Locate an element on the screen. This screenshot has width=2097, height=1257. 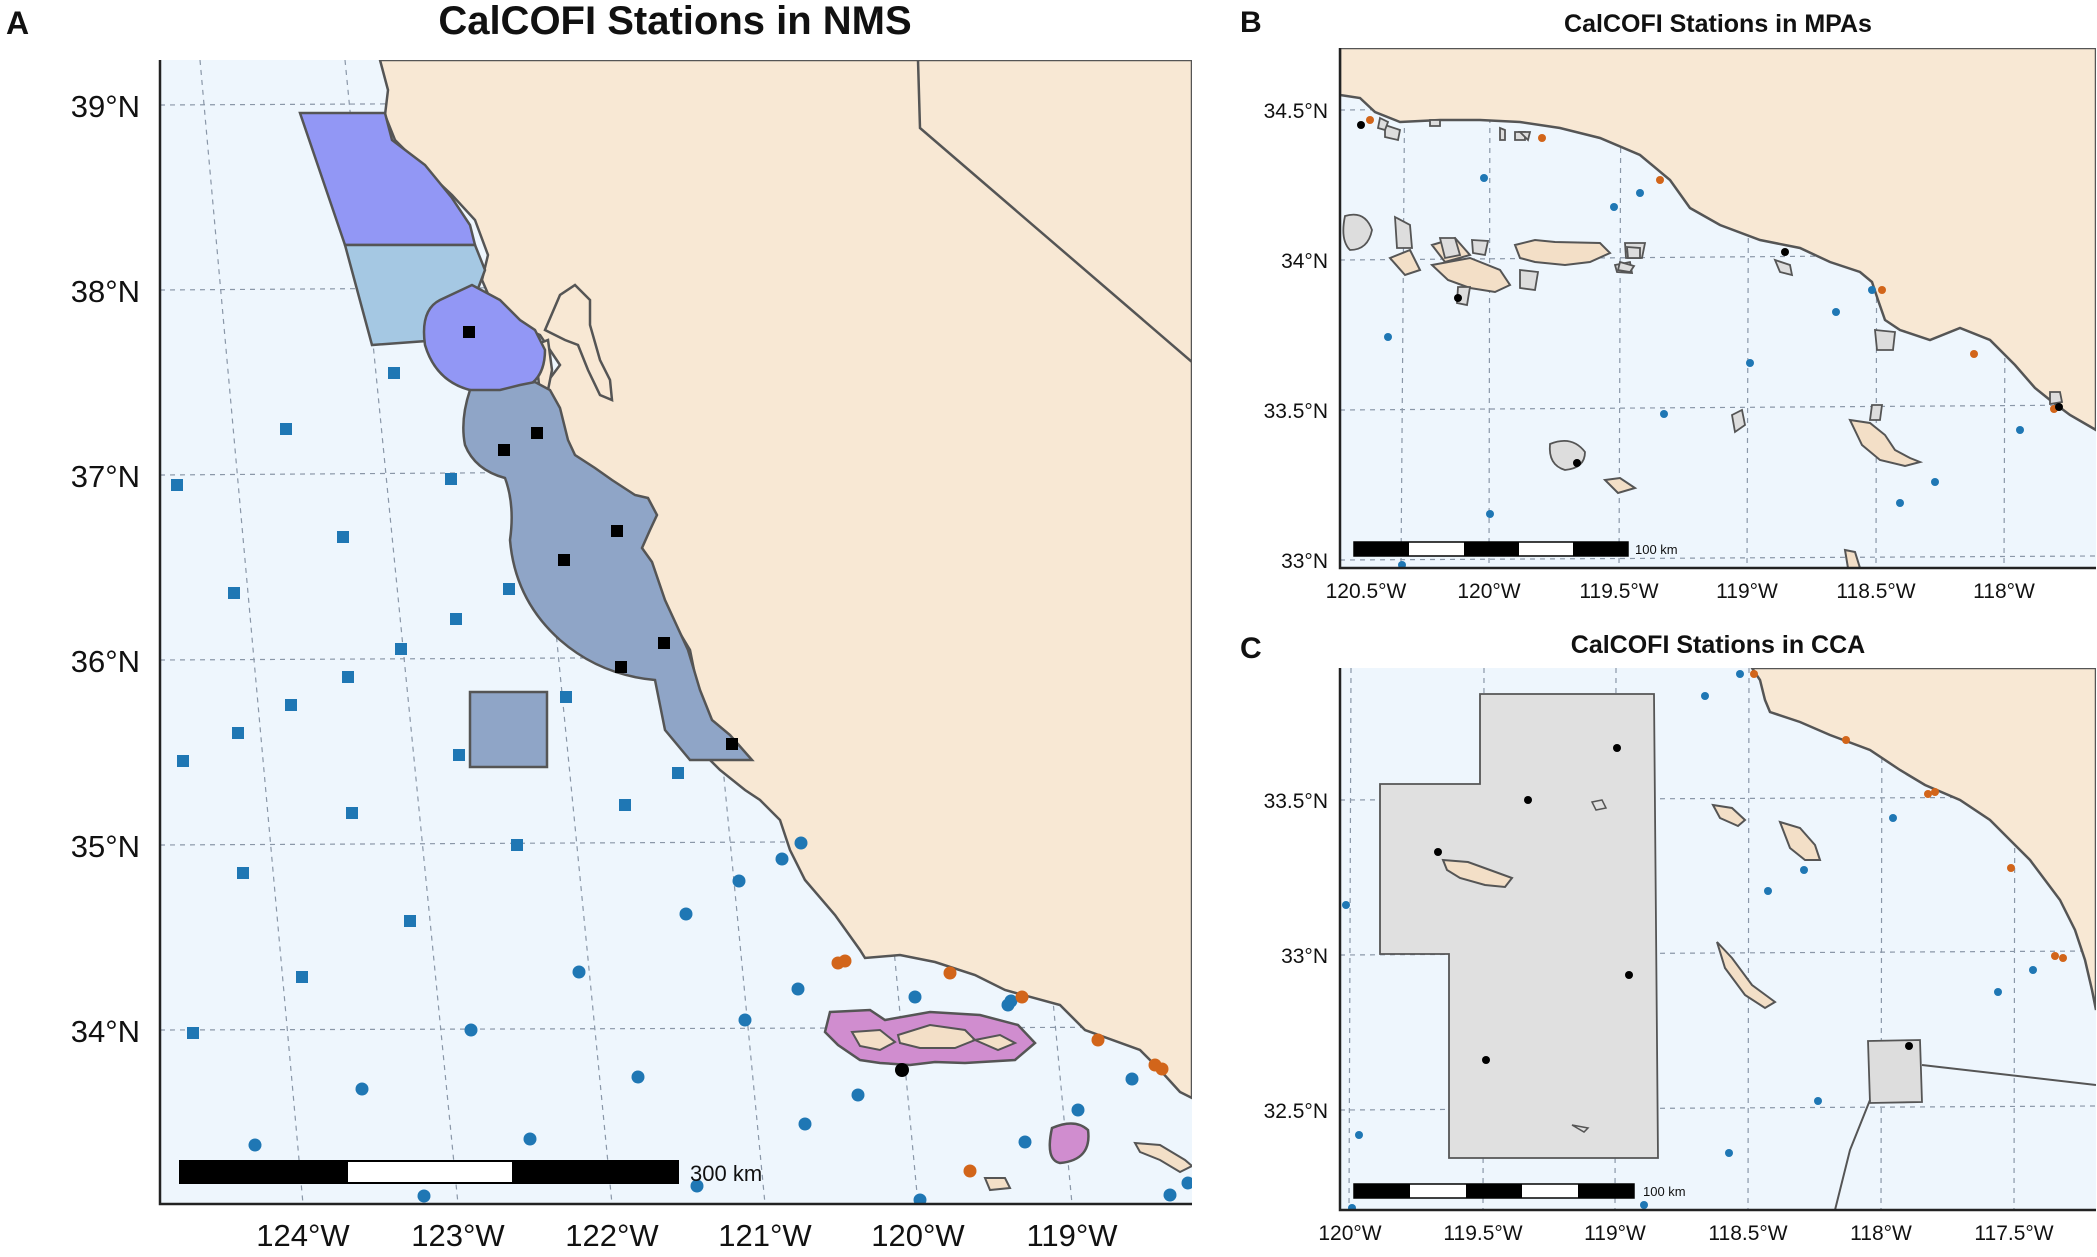
cca-small-polygon is located at coordinates (1895, 1071).